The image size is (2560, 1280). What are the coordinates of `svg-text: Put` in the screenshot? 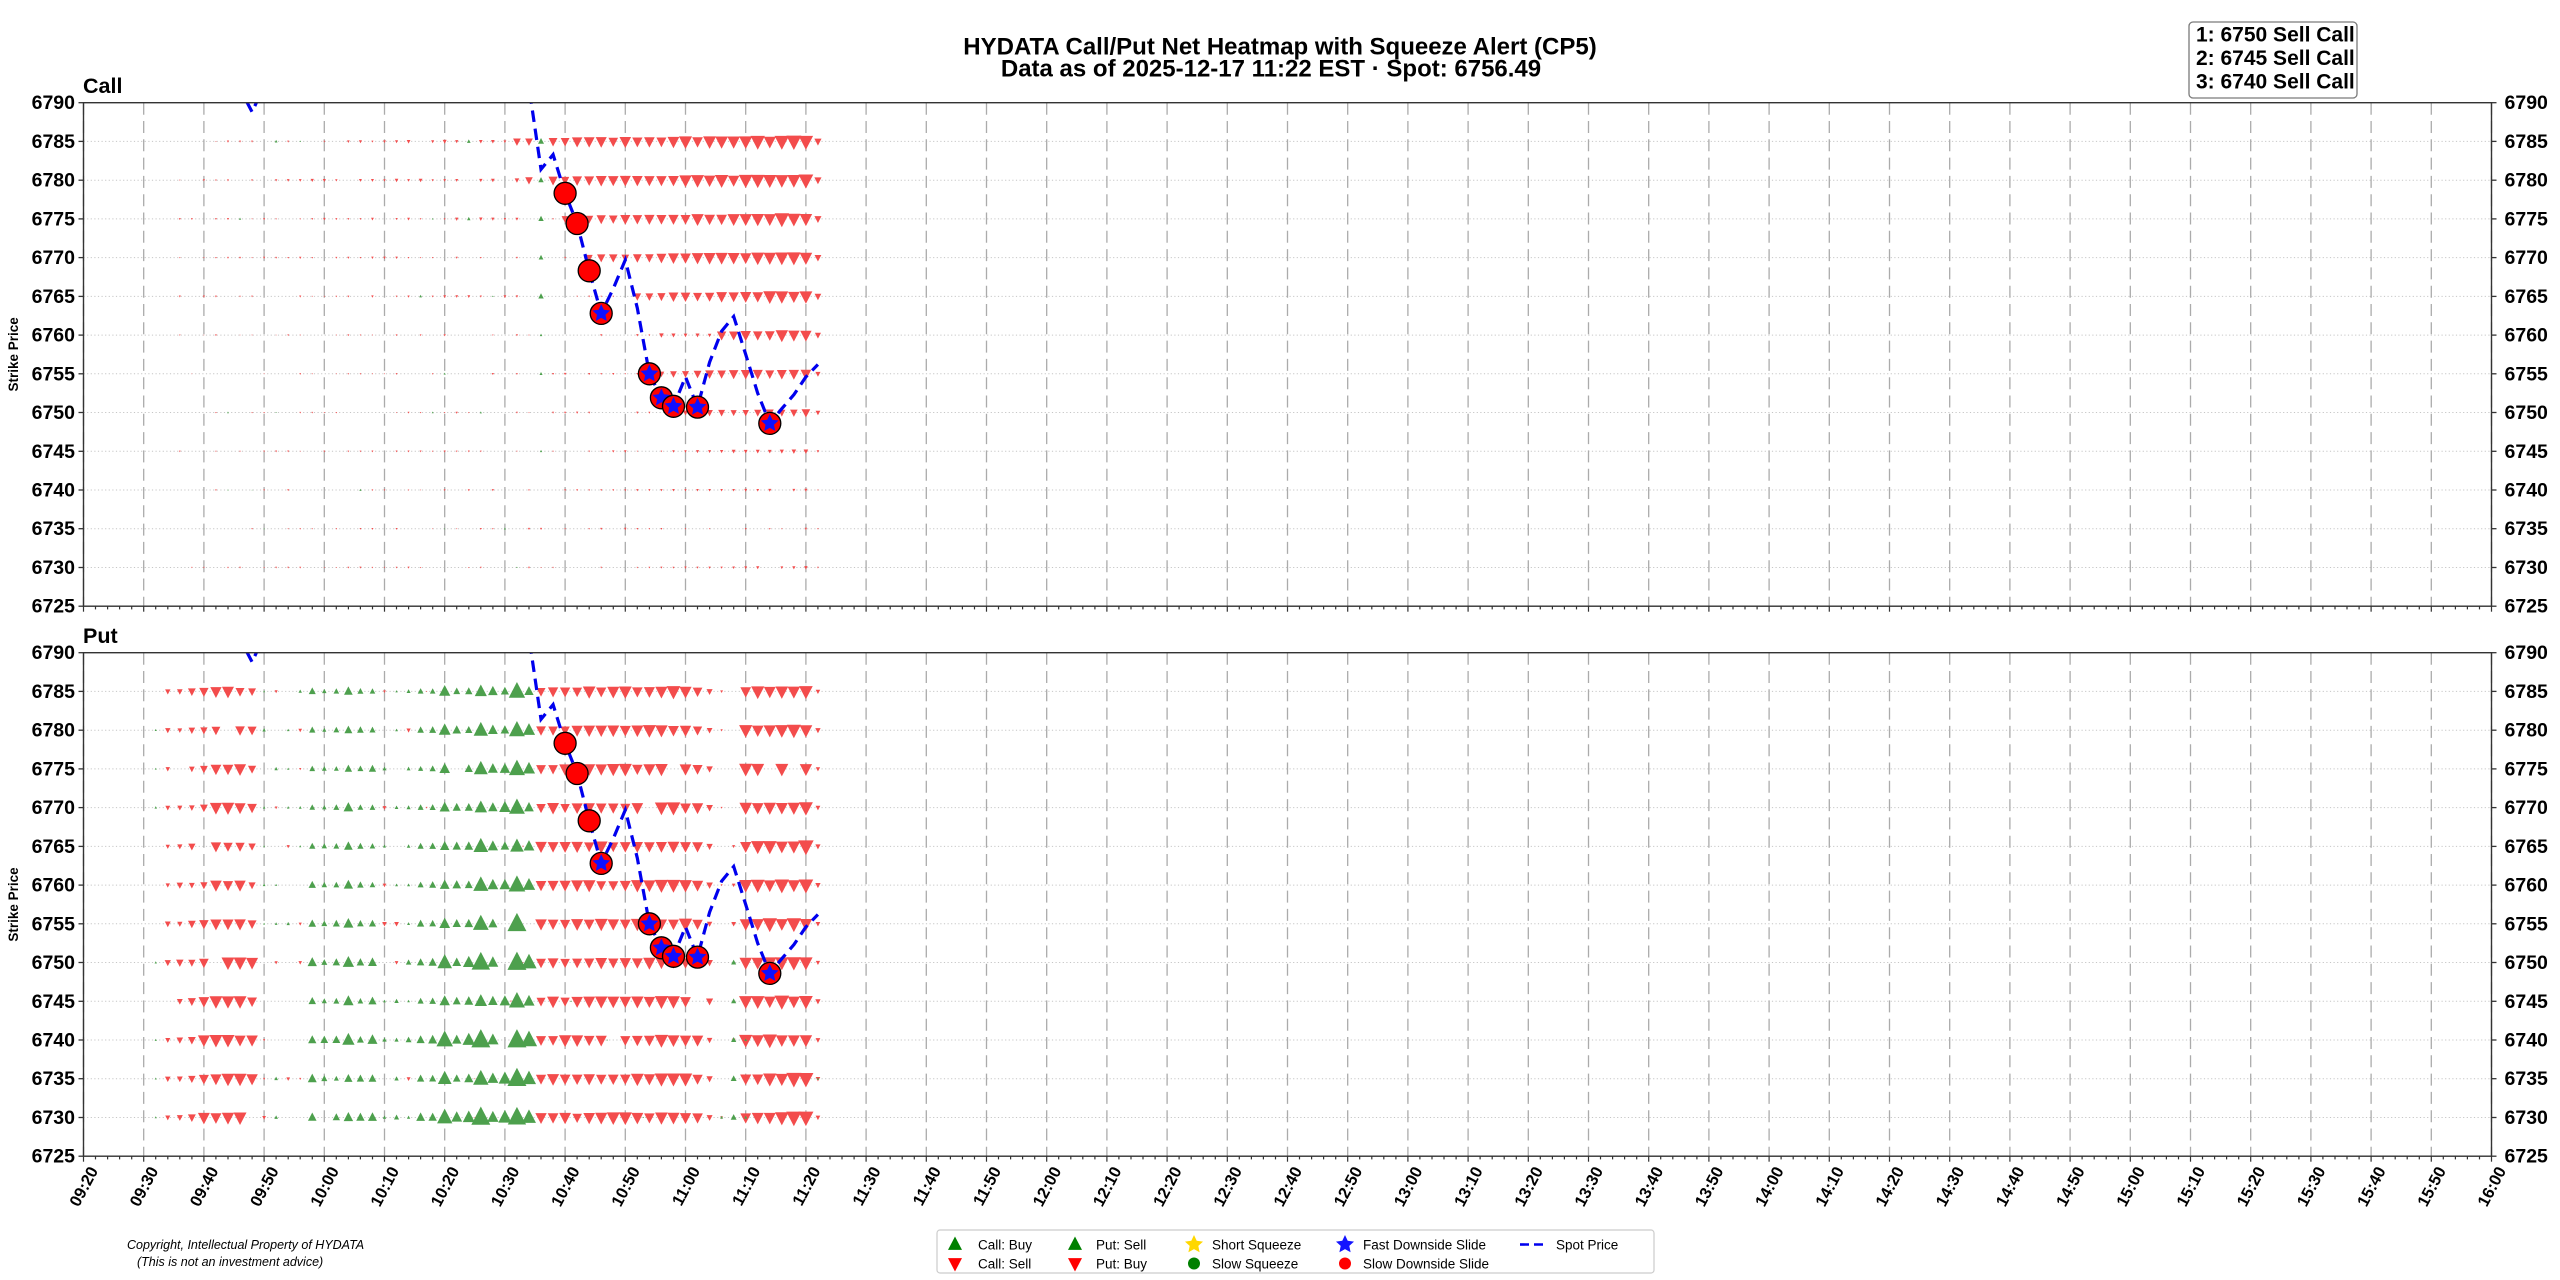 It's located at (100, 636).